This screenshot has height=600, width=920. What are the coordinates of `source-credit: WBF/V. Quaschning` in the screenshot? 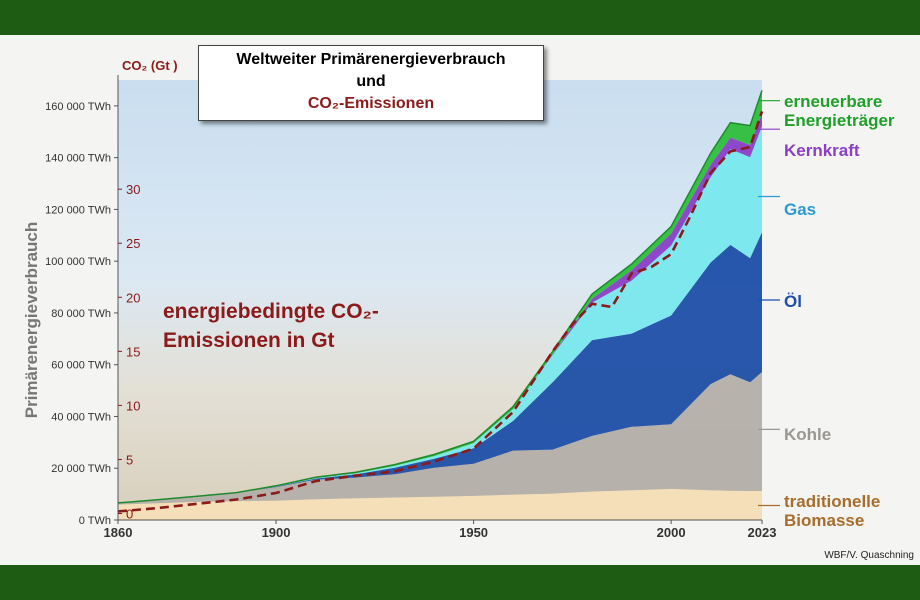 It's located at (869, 555).